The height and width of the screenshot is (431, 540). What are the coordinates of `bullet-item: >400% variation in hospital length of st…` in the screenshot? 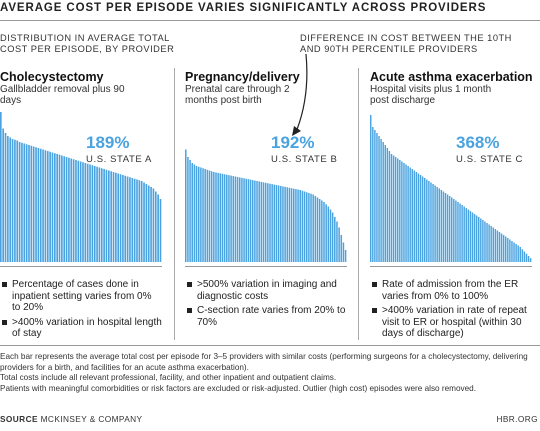 It's located at (82, 328).